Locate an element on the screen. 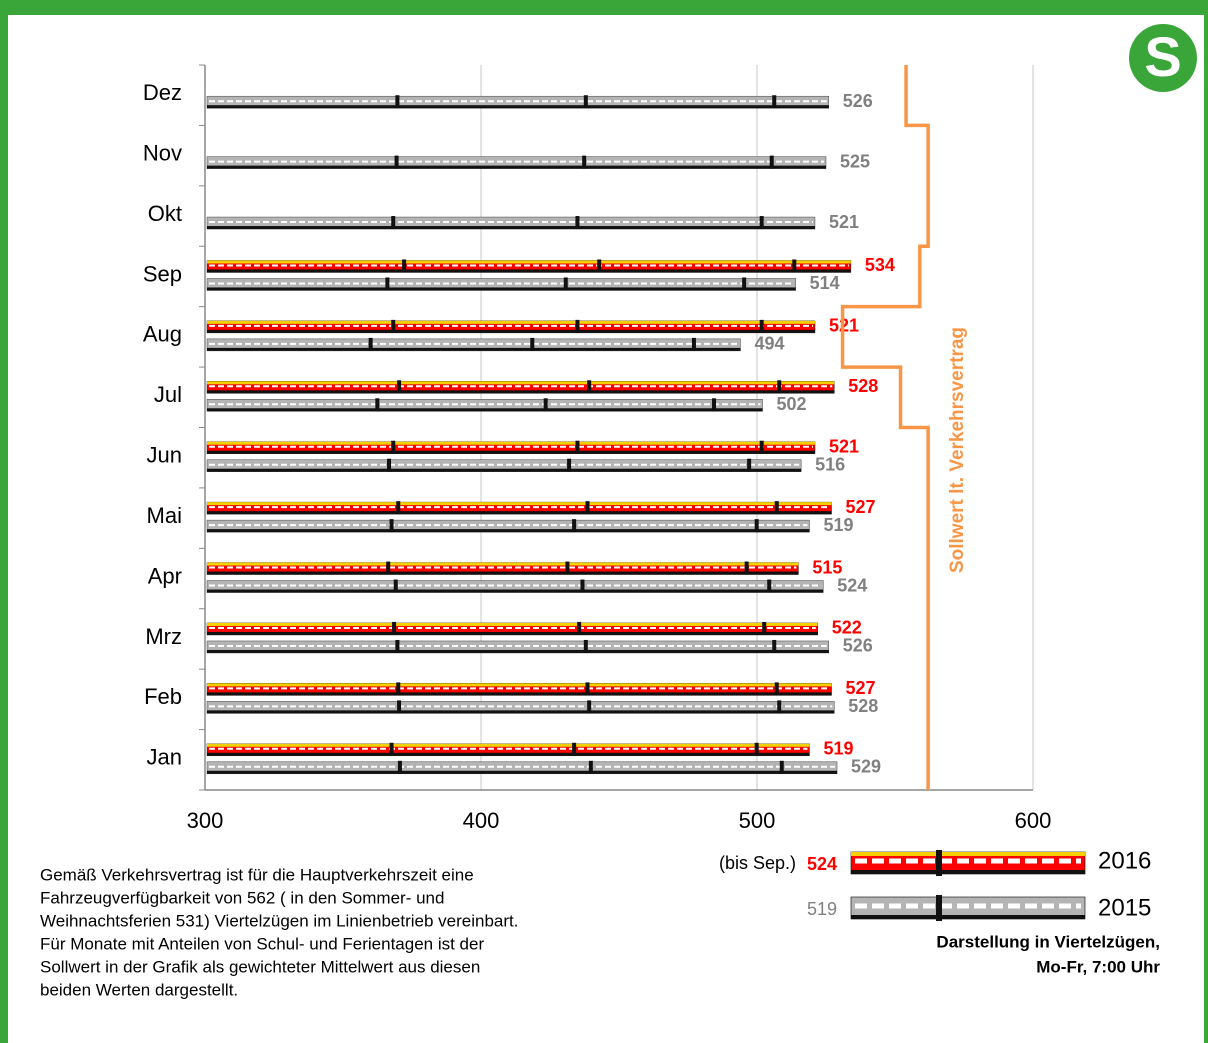 This screenshot has height=1043, width=1208. legend-coupler is located at coordinates (939, 863).